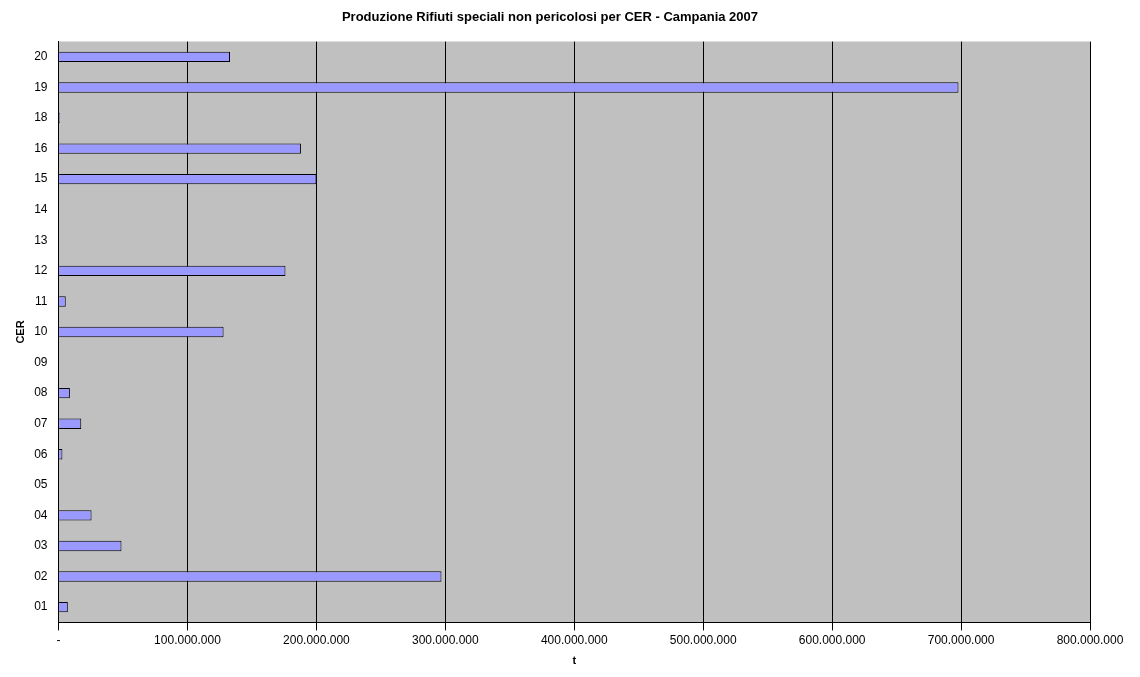 Image resolution: width=1140 pixels, height=677 pixels. What do you see at coordinates (19, 332) in the screenshot?
I see `y-axis-title: CER` at bounding box center [19, 332].